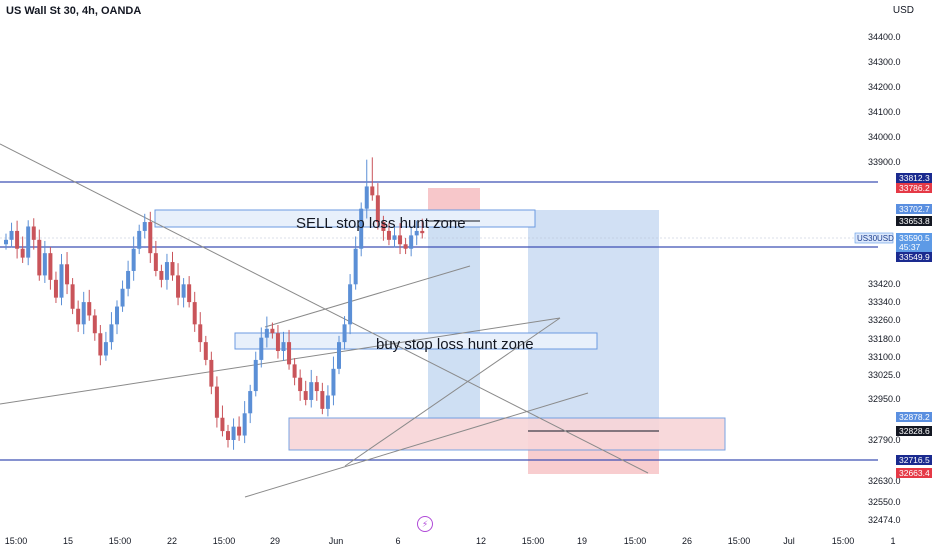 This screenshot has height=550, width=932. Describe the element at coordinates (687, 541) in the screenshot. I see `x-tick-label: 26` at that location.